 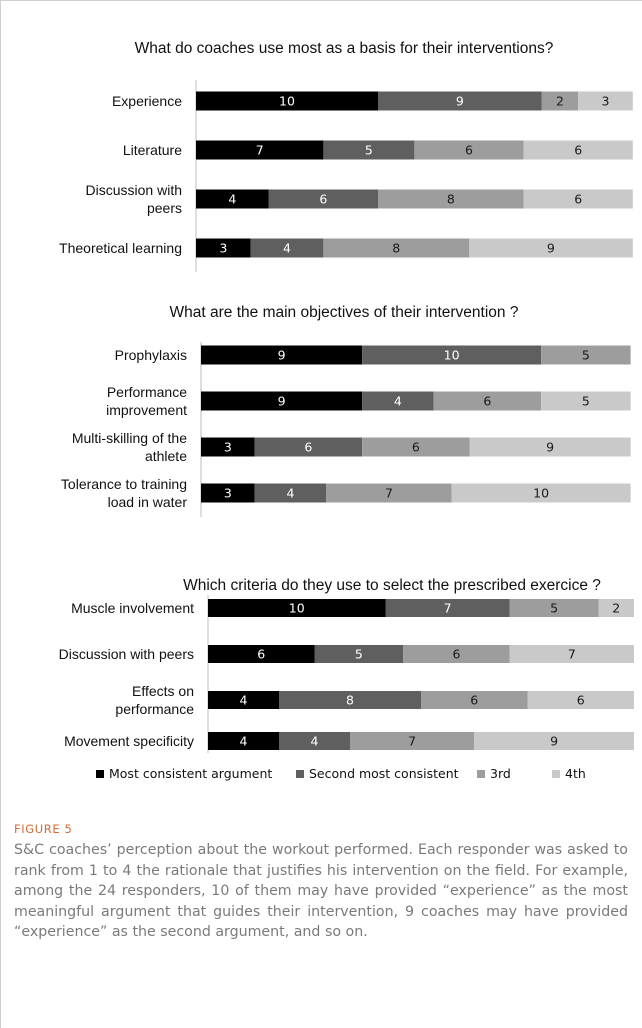 I want to click on chart-2-category-label: athlete, so click(x=166, y=456).